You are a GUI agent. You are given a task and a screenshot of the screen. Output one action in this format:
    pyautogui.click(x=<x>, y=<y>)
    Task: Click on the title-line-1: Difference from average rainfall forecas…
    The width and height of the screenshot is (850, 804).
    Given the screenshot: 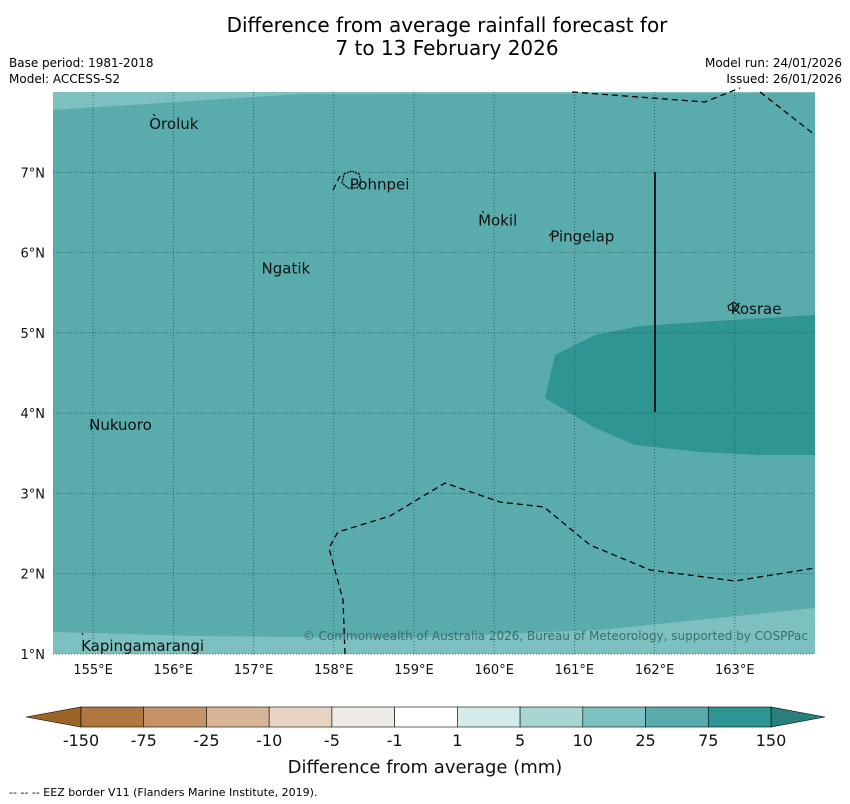 What is the action you would take?
    pyautogui.click(x=447, y=25)
    